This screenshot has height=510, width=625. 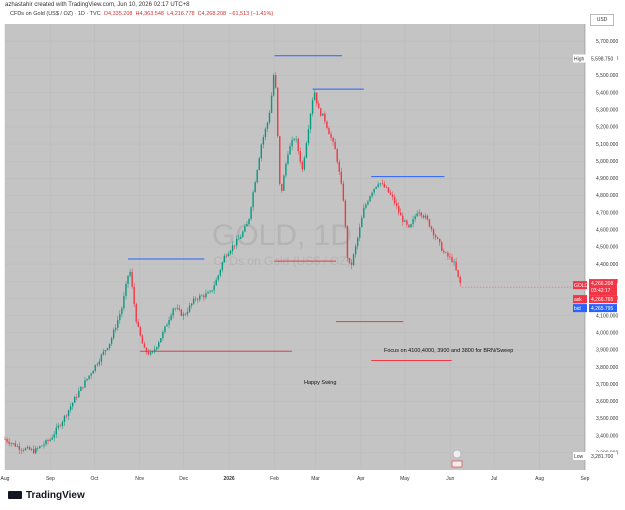 What do you see at coordinates (607, 213) in the screenshot?
I see `y-tick-label: 4,700.000` at bounding box center [607, 213].